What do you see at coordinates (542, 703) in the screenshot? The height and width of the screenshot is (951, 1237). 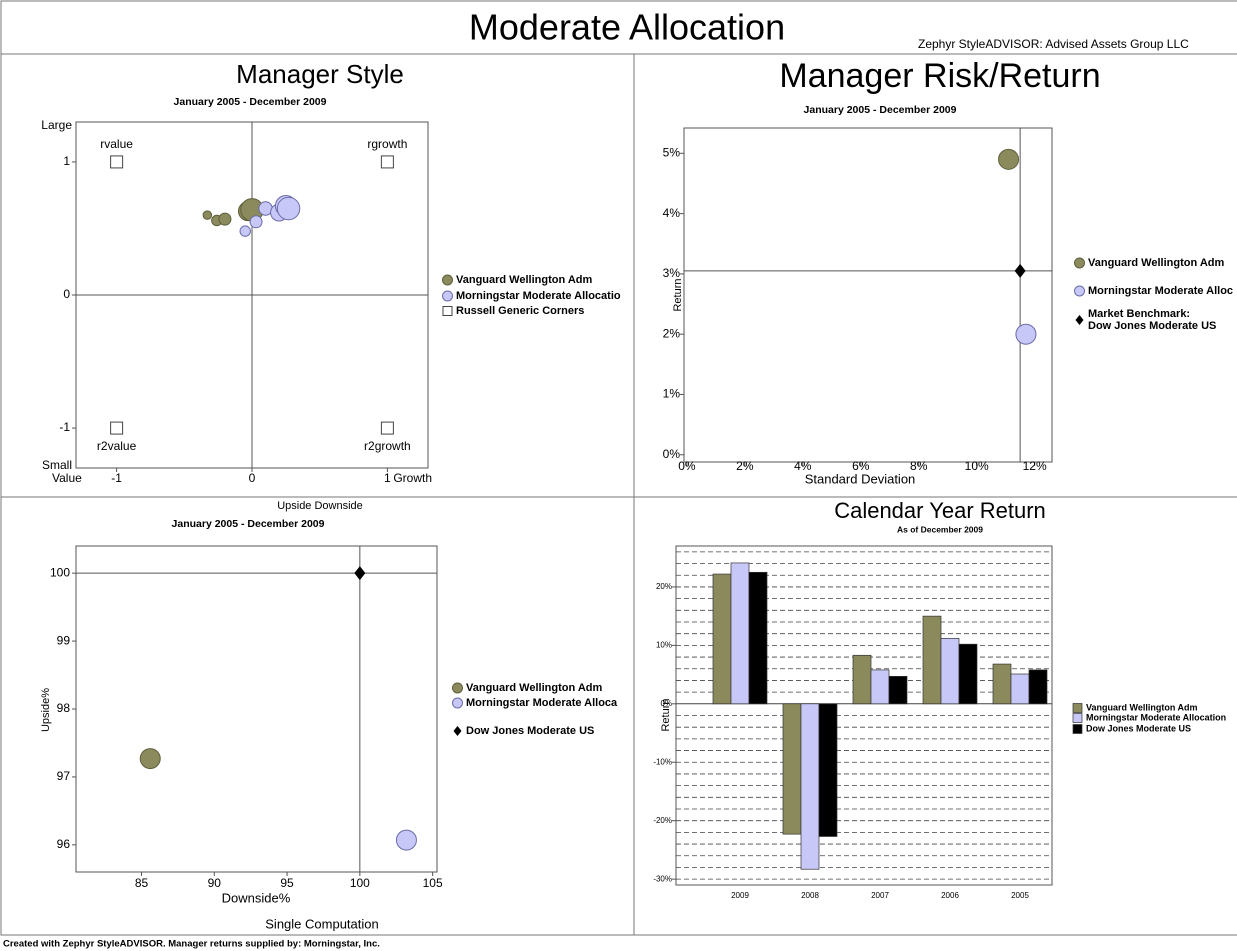 I see `legend-label: Morningstar Moderate Alloca` at bounding box center [542, 703].